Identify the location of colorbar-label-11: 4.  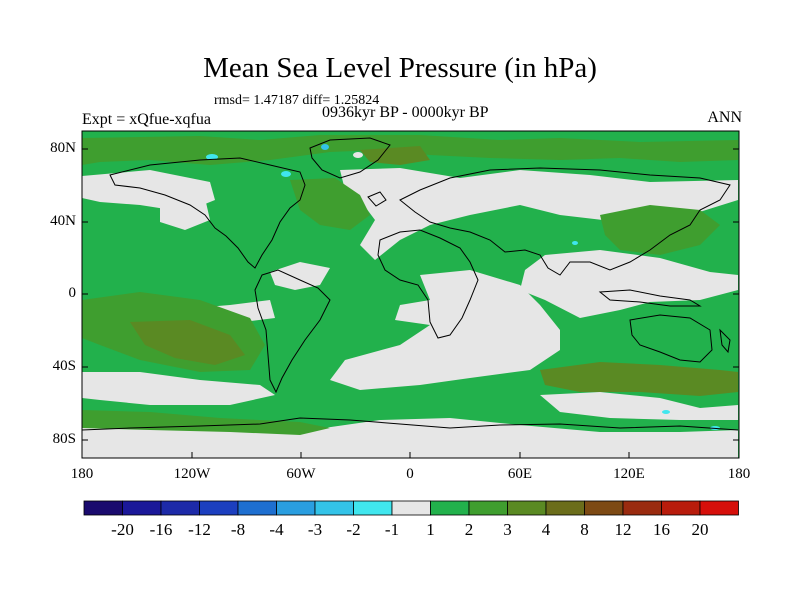
(546, 529).